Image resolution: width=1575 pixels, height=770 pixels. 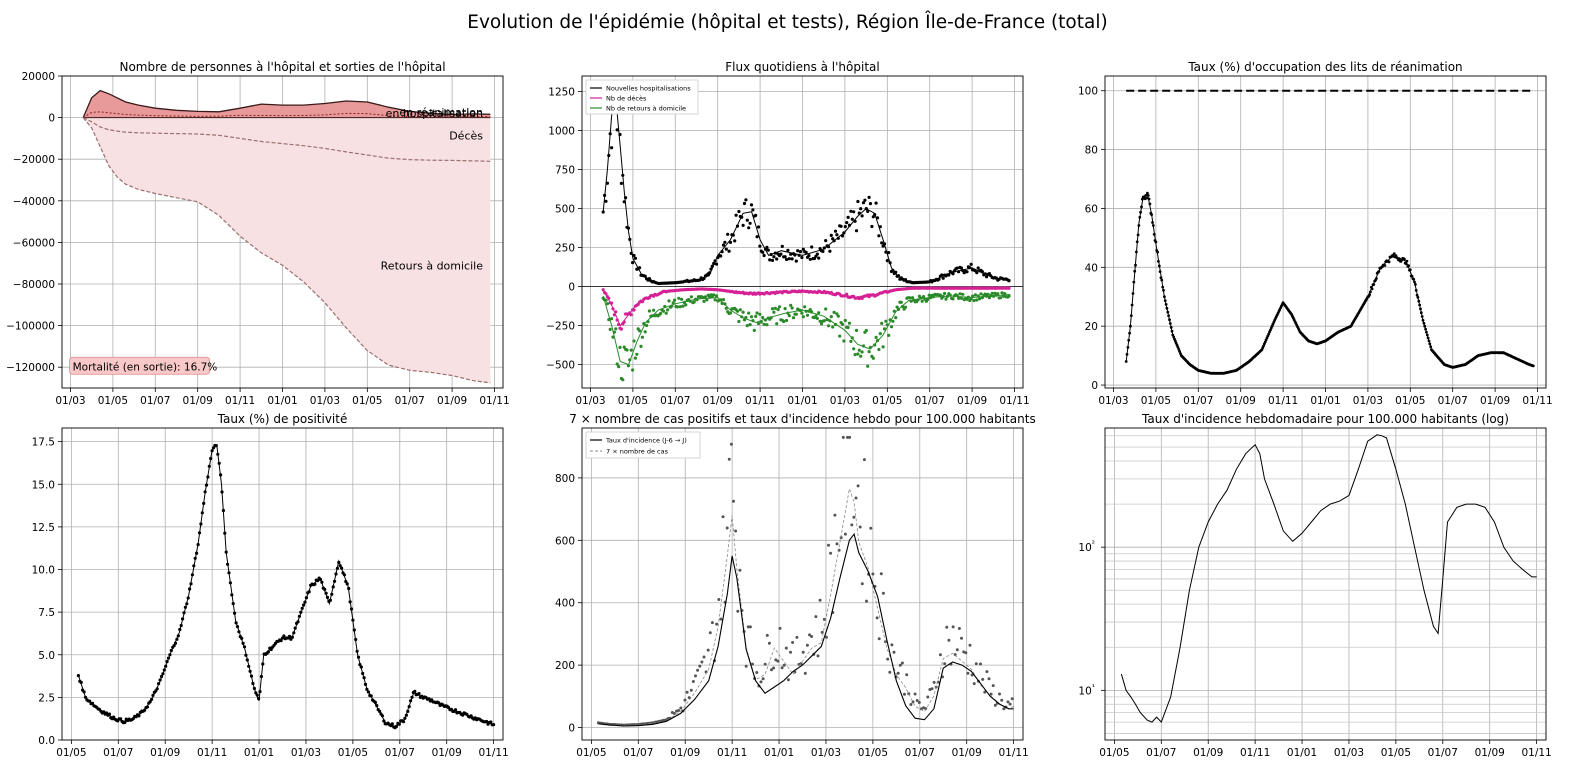 What do you see at coordinates (561, 132) in the screenshot?
I see `y-tick-label: 1000` at bounding box center [561, 132].